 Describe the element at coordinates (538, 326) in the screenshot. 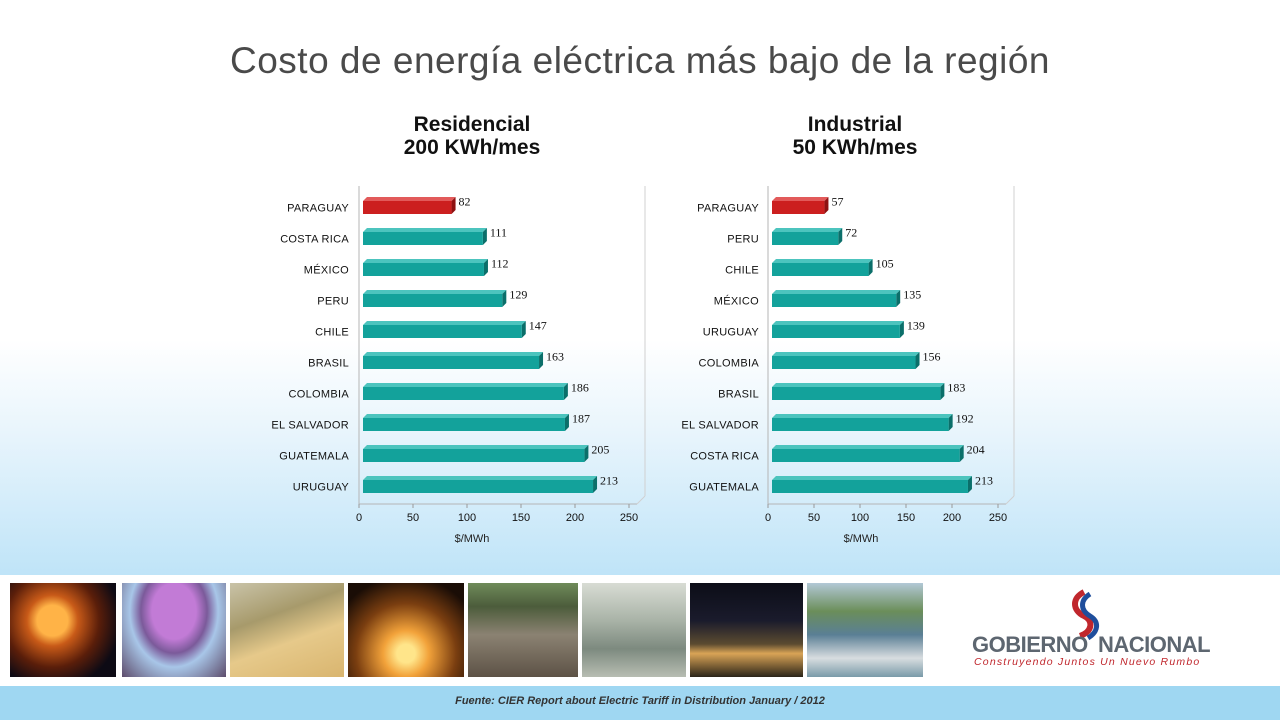

I see `value-label: 147` at that location.